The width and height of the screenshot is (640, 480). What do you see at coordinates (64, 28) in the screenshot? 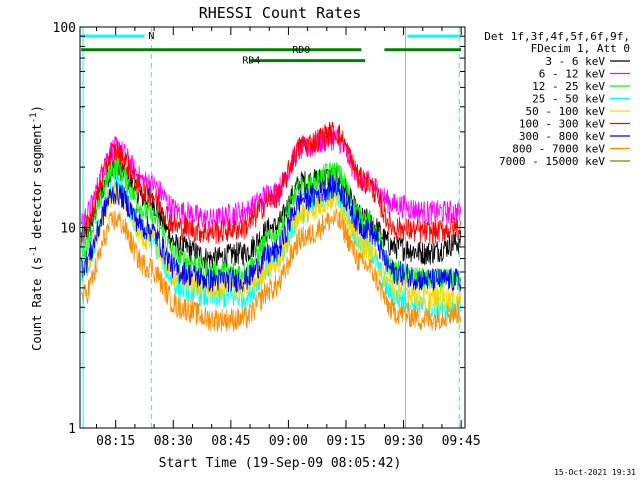
I see `y-tick-label-2: 100` at bounding box center [64, 28].